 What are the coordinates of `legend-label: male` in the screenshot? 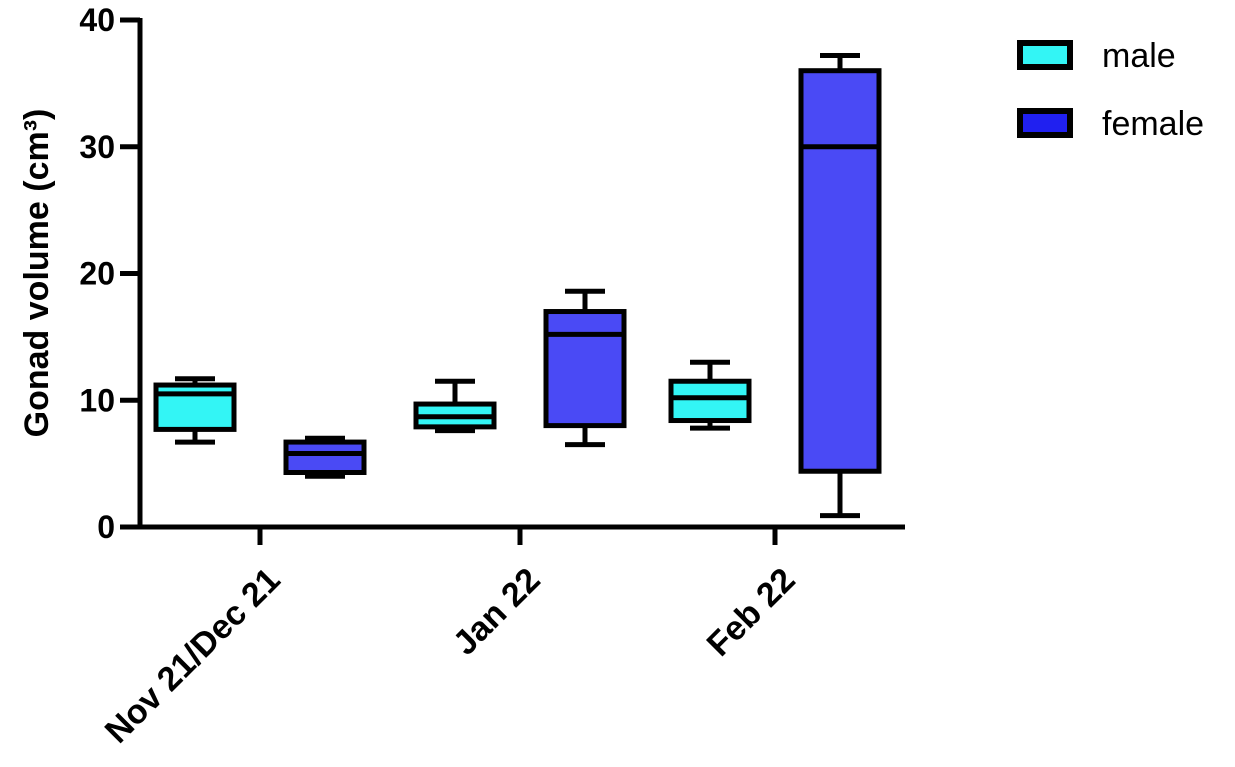 It's located at (1139, 56).